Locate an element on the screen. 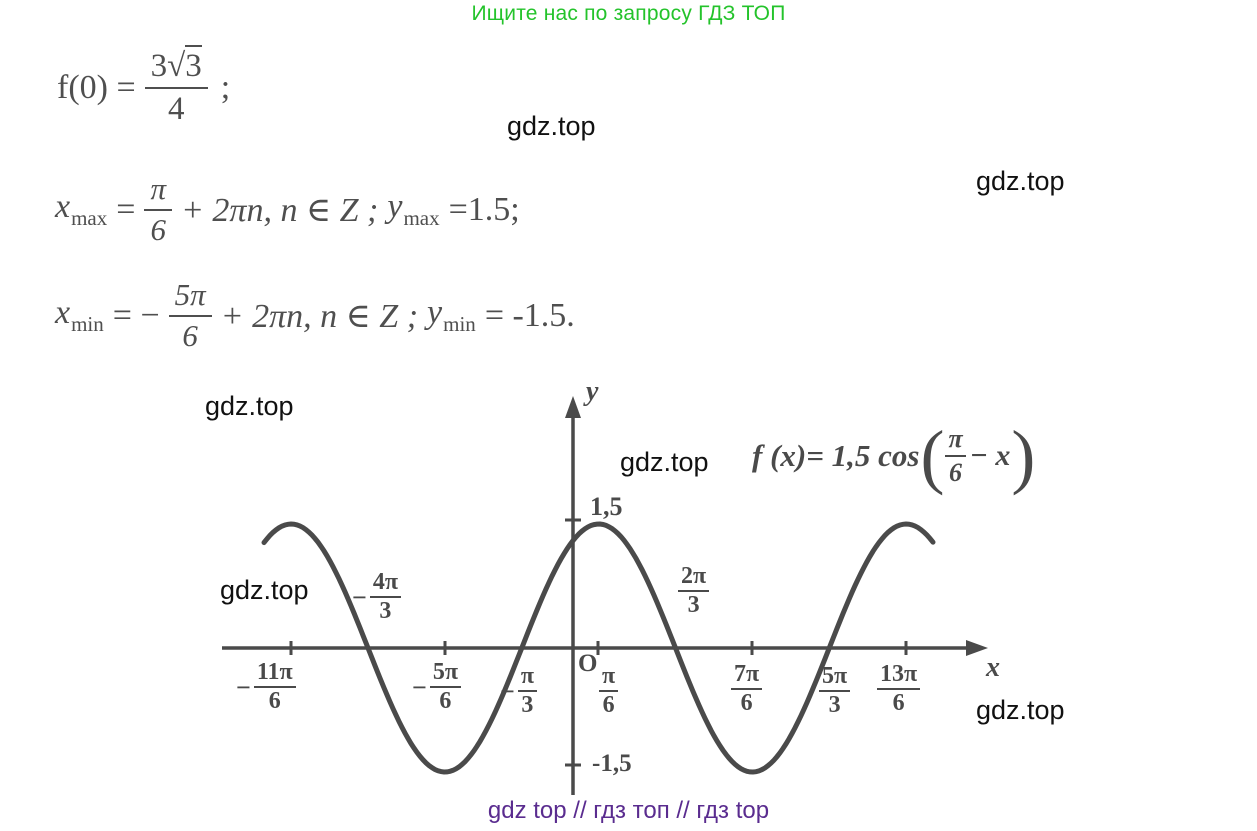 Image resolution: width=1257 pixels, height=831 pixels. radical-sign: 3√ is located at coordinates (168, 66).